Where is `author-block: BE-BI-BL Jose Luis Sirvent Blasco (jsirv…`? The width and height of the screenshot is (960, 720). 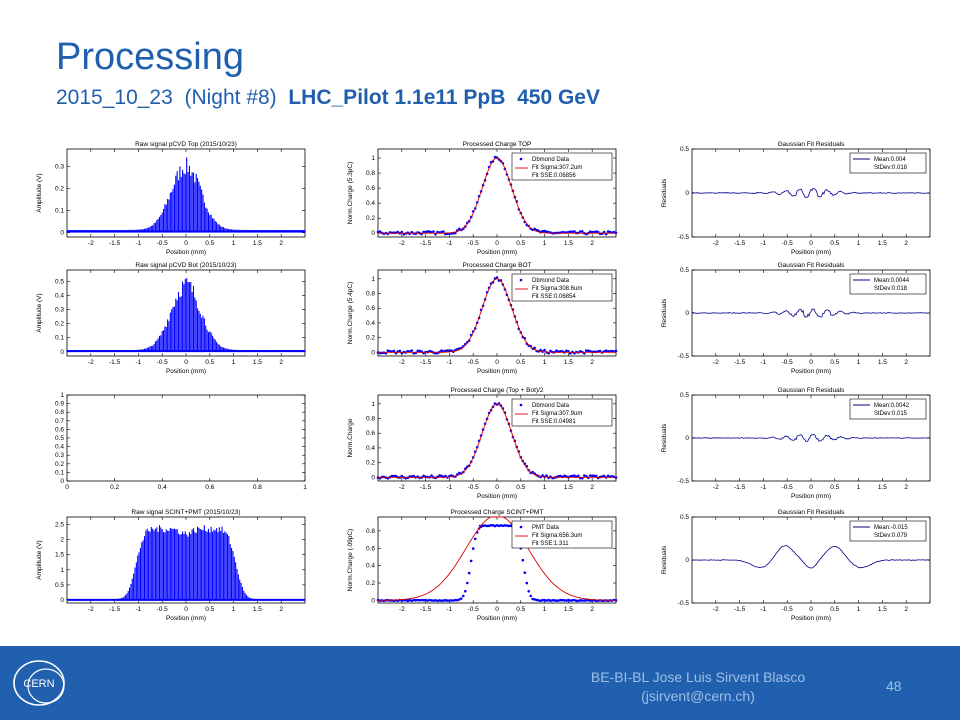
author-block: BE-BI-BL Jose Luis Sirvent Blasco (jsirv… is located at coordinates (698, 687).